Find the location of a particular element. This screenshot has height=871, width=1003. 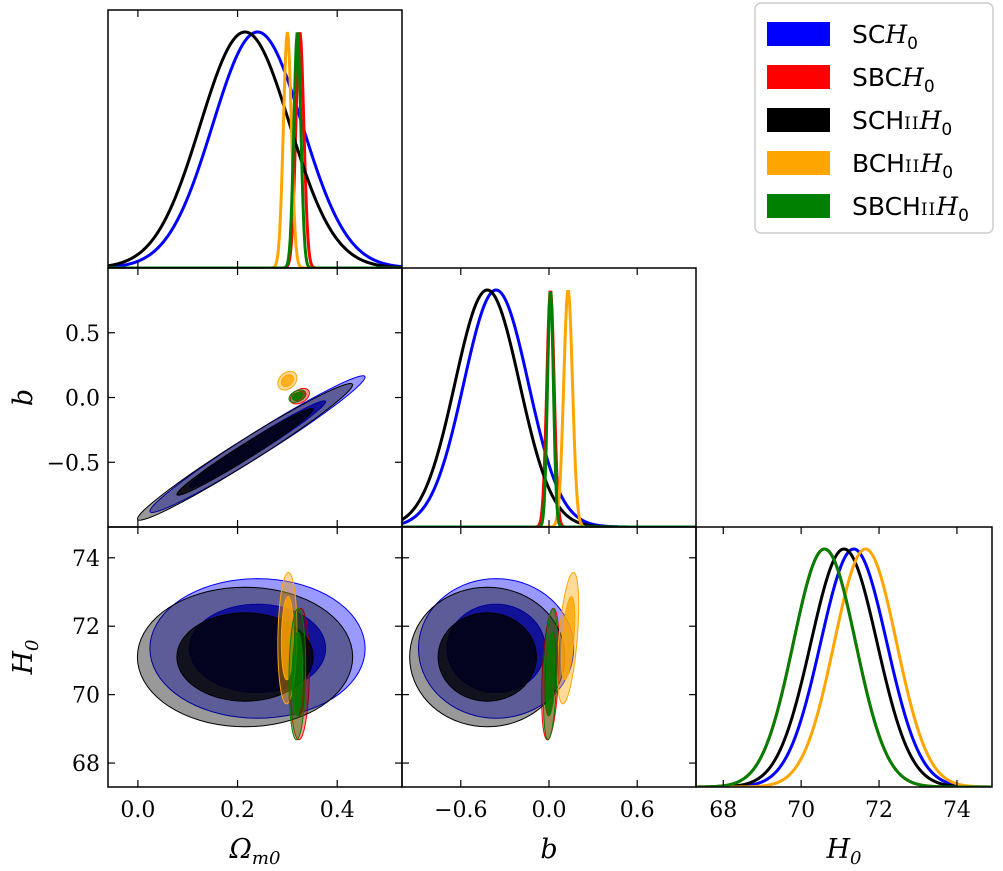

panel-H0-vs-om-contours is located at coordinates (251, 656).